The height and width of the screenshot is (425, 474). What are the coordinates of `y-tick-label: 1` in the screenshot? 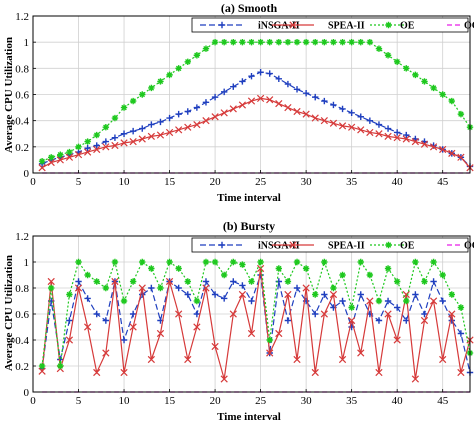 It's located at (27, 263).